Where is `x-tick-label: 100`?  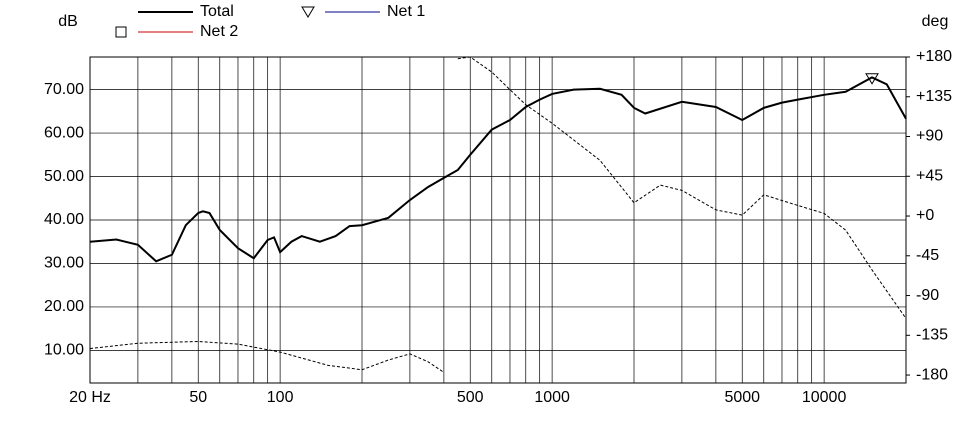 x-tick-label: 100 is located at coordinates (280, 397).